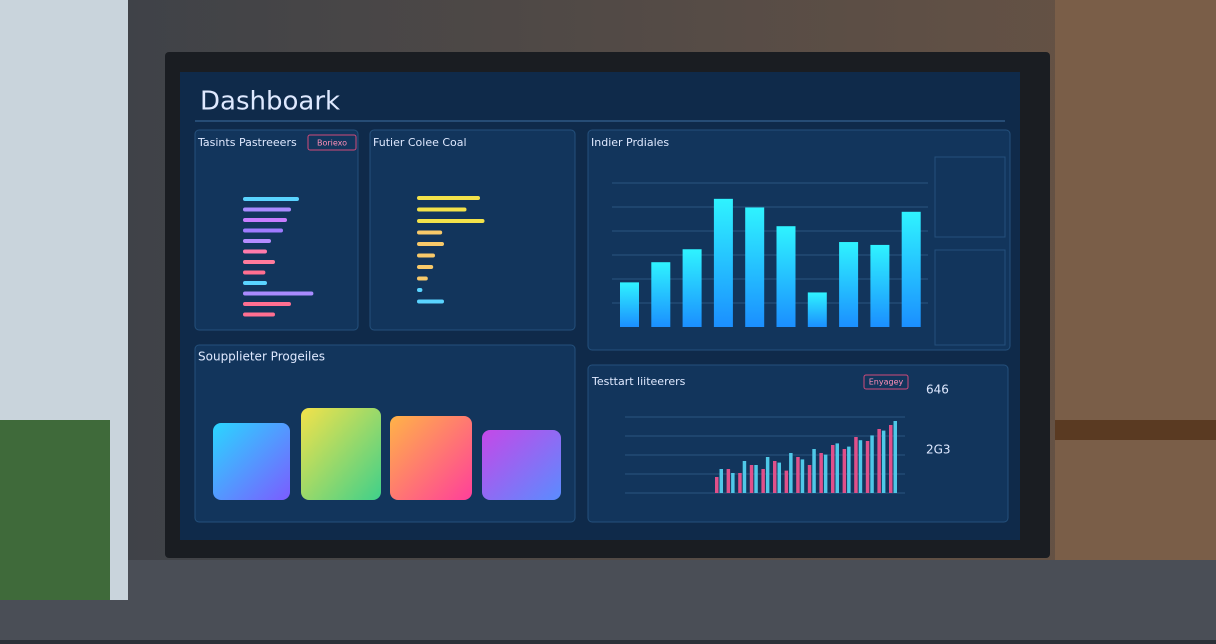 The height and width of the screenshot is (644, 1216). I want to click on panel-title: Testtart liiteerers, so click(638, 381).